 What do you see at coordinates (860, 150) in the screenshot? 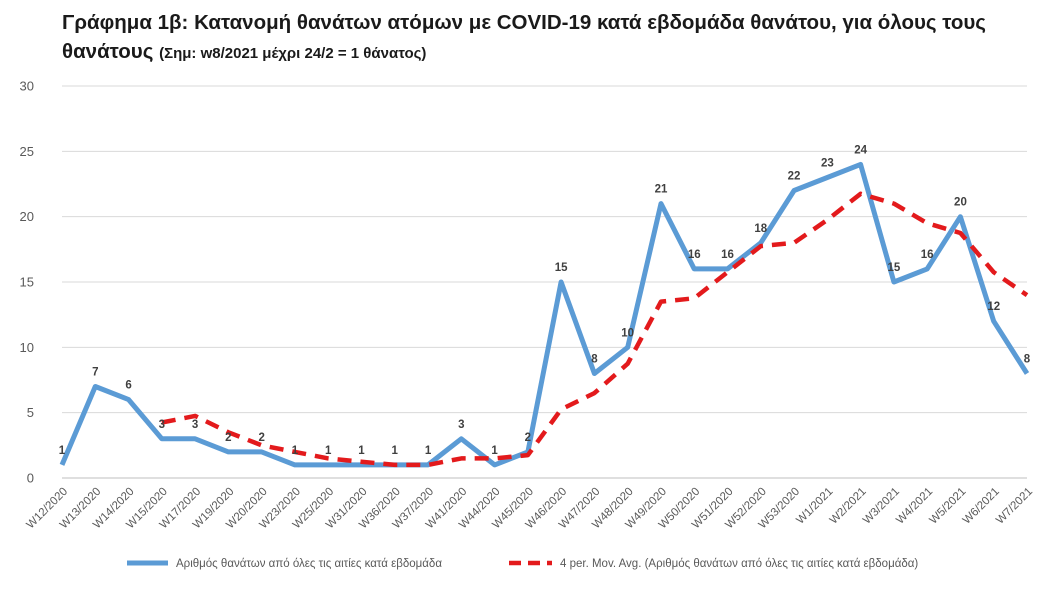
I see `data-label: 24` at bounding box center [860, 150].